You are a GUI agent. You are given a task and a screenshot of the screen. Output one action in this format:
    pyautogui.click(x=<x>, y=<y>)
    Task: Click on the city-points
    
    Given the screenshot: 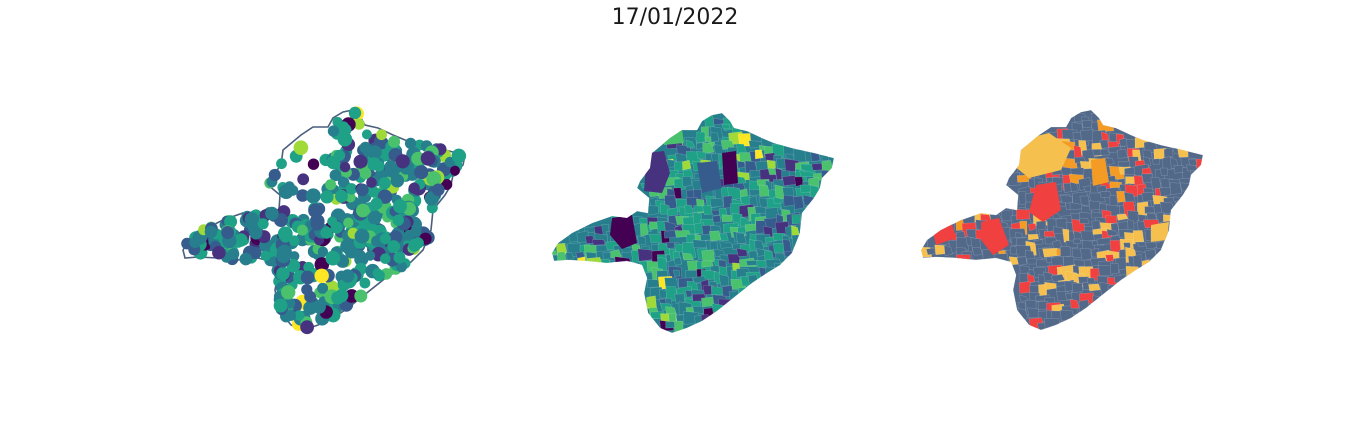 What is the action you would take?
    pyautogui.click(x=324, y=220)
    